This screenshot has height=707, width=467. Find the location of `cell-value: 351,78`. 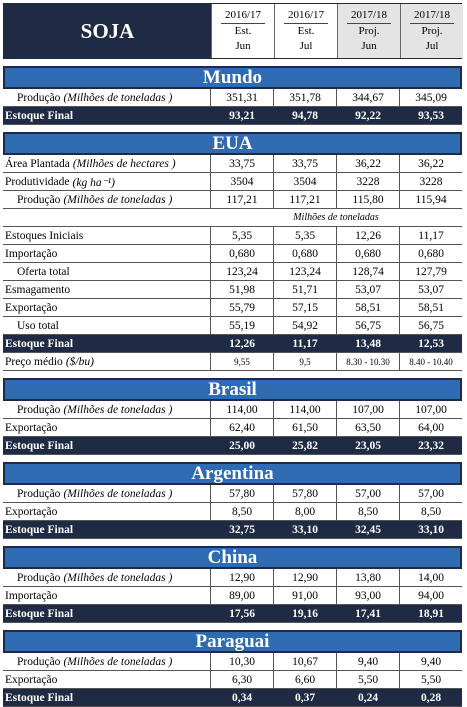

cell-value: 351,78 is located at coordinates (304, 97).